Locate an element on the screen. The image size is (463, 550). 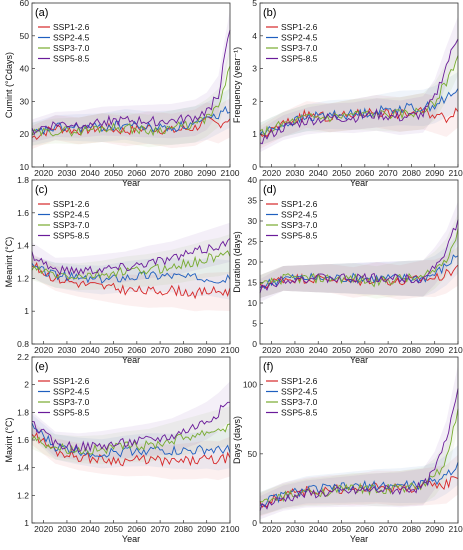
series-line-ssp1-2.6 is located at coordinates (131, 280).